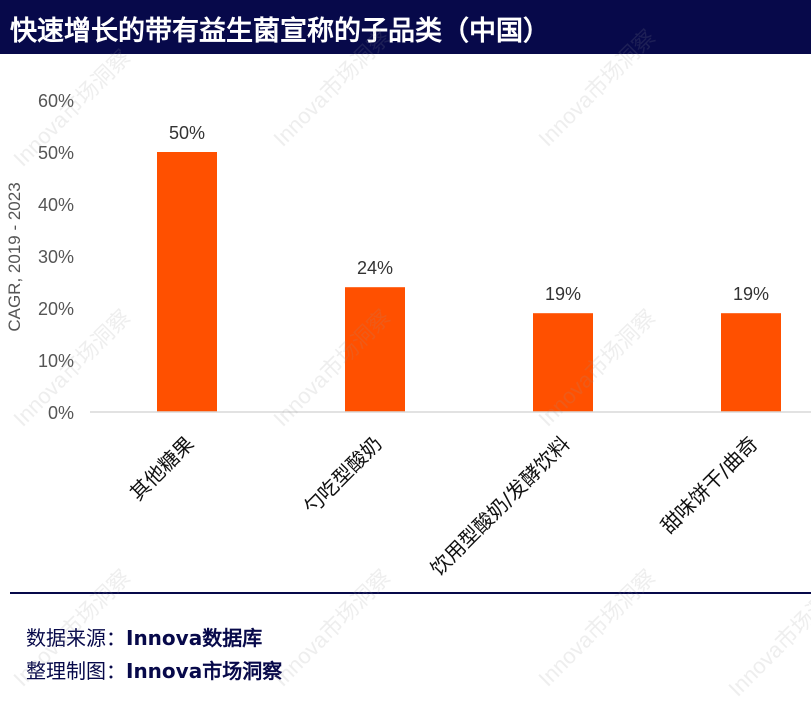 This screenshot has height=709, width=811. What do you see at coordinates (280, 31) in the screenshot?
I see `chart-title: 快速增长的带有益生菌宣称的子品类（中国）` at bounding box center [280, 31].